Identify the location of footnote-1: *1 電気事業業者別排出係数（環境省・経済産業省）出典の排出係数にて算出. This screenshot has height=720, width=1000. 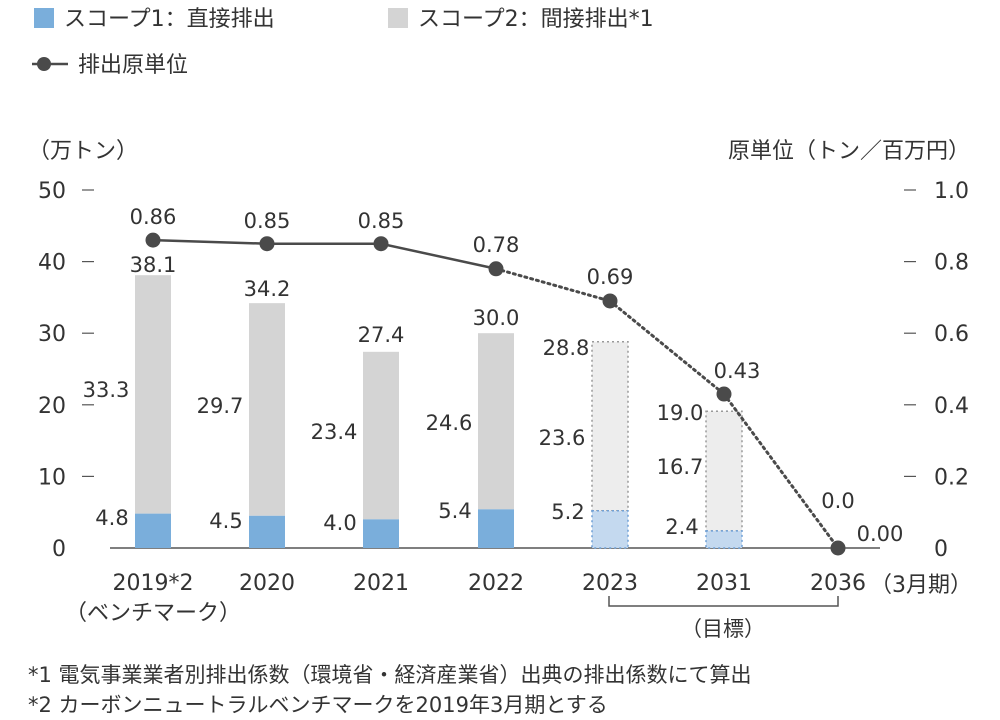
(390, 675).